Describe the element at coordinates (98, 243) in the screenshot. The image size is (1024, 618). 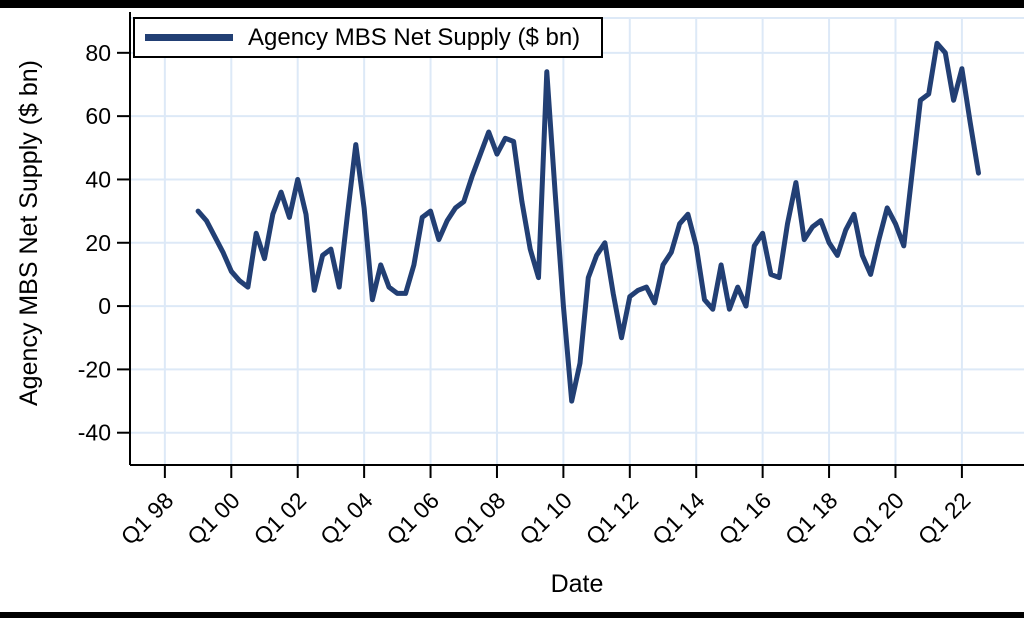
I see `y-tick-label: 20` at that location.